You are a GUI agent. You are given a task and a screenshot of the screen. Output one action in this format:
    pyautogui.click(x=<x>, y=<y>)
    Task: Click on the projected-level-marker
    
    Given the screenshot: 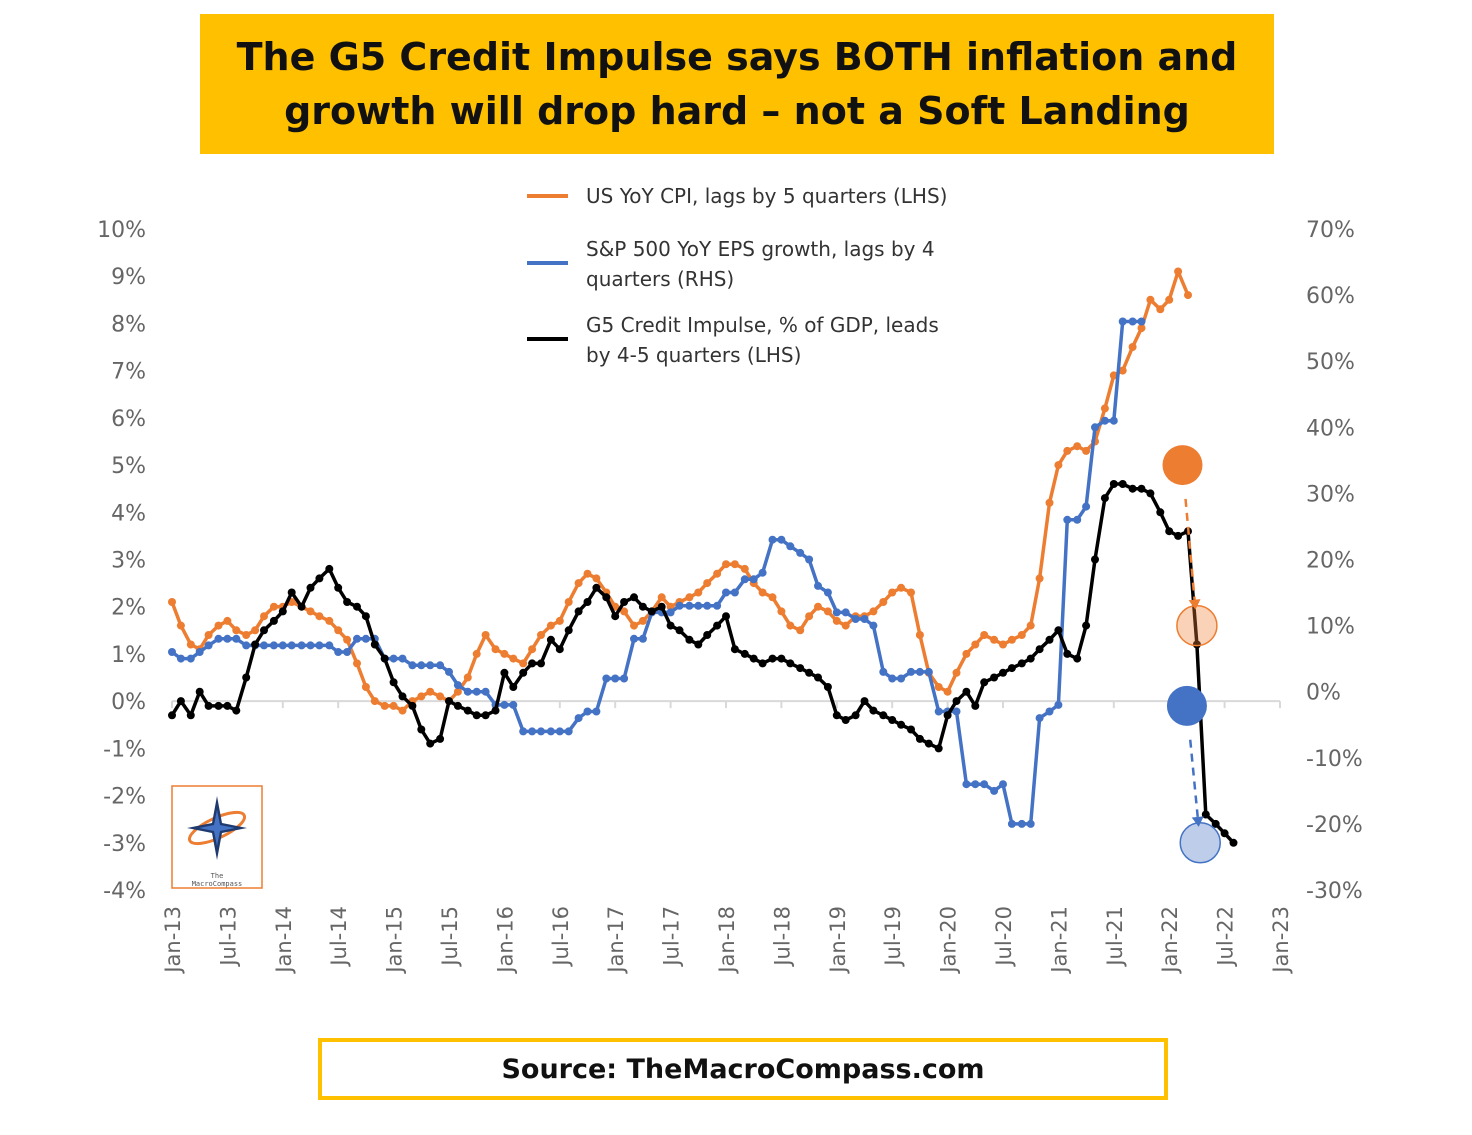 What is the action you would take?
    pyautogui.click(x=1197, y=625)
    